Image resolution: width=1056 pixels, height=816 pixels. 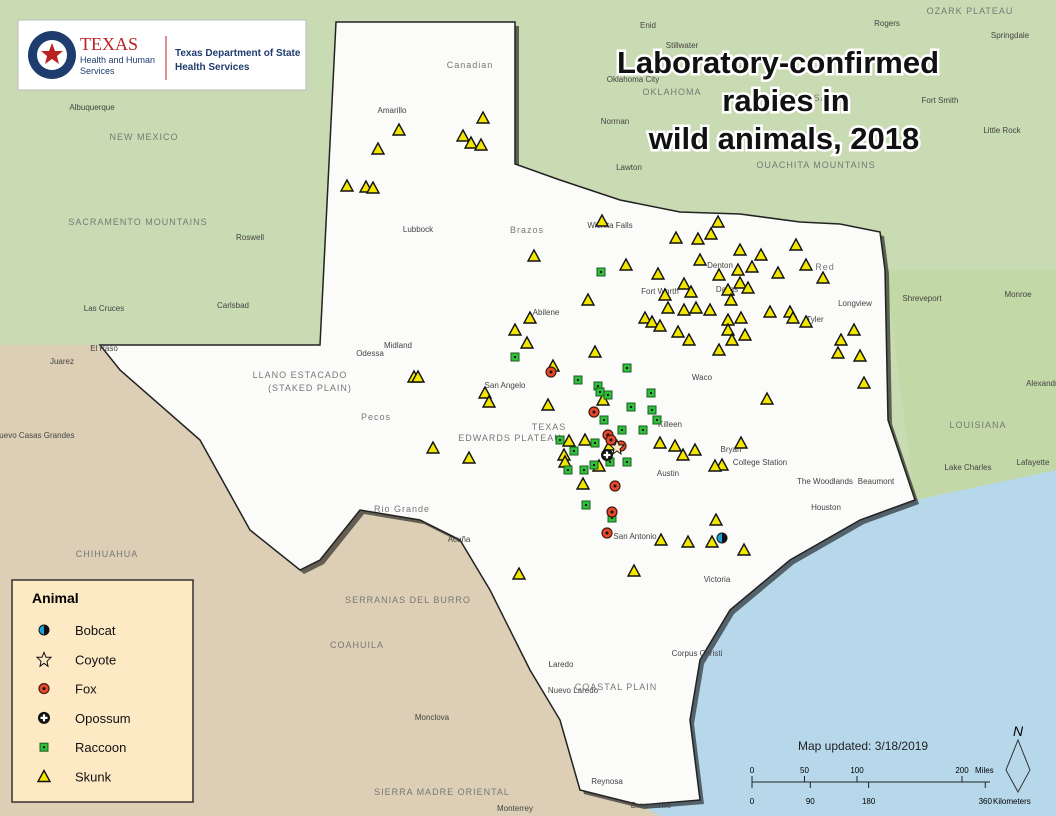 I want to click on place-label: San Angelo, so click(x=505, y=385).